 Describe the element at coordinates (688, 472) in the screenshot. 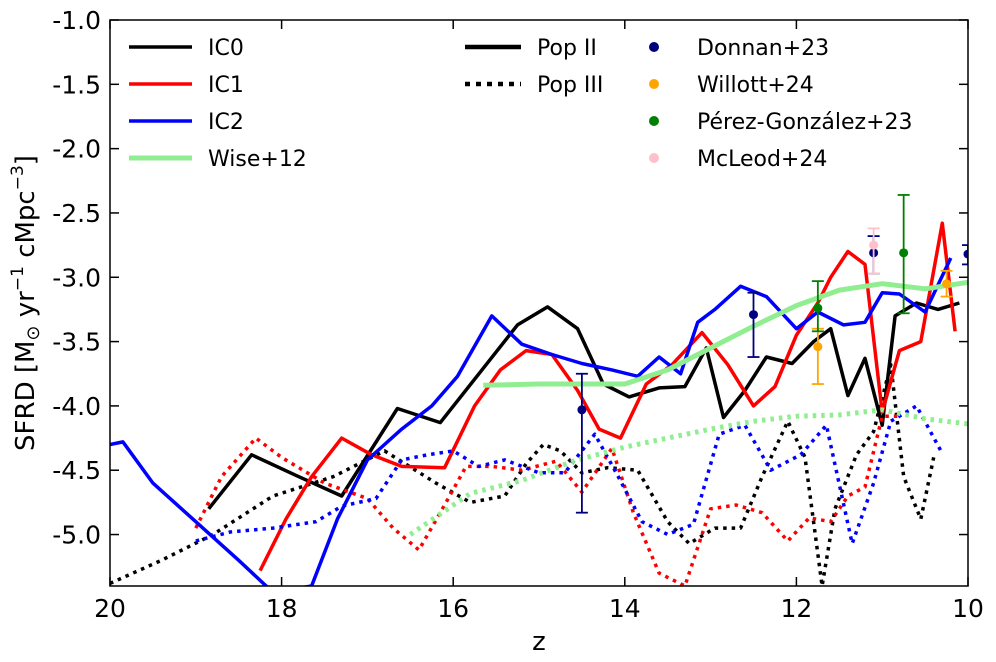

I see `series-wise-12-pop-iii` at that location.